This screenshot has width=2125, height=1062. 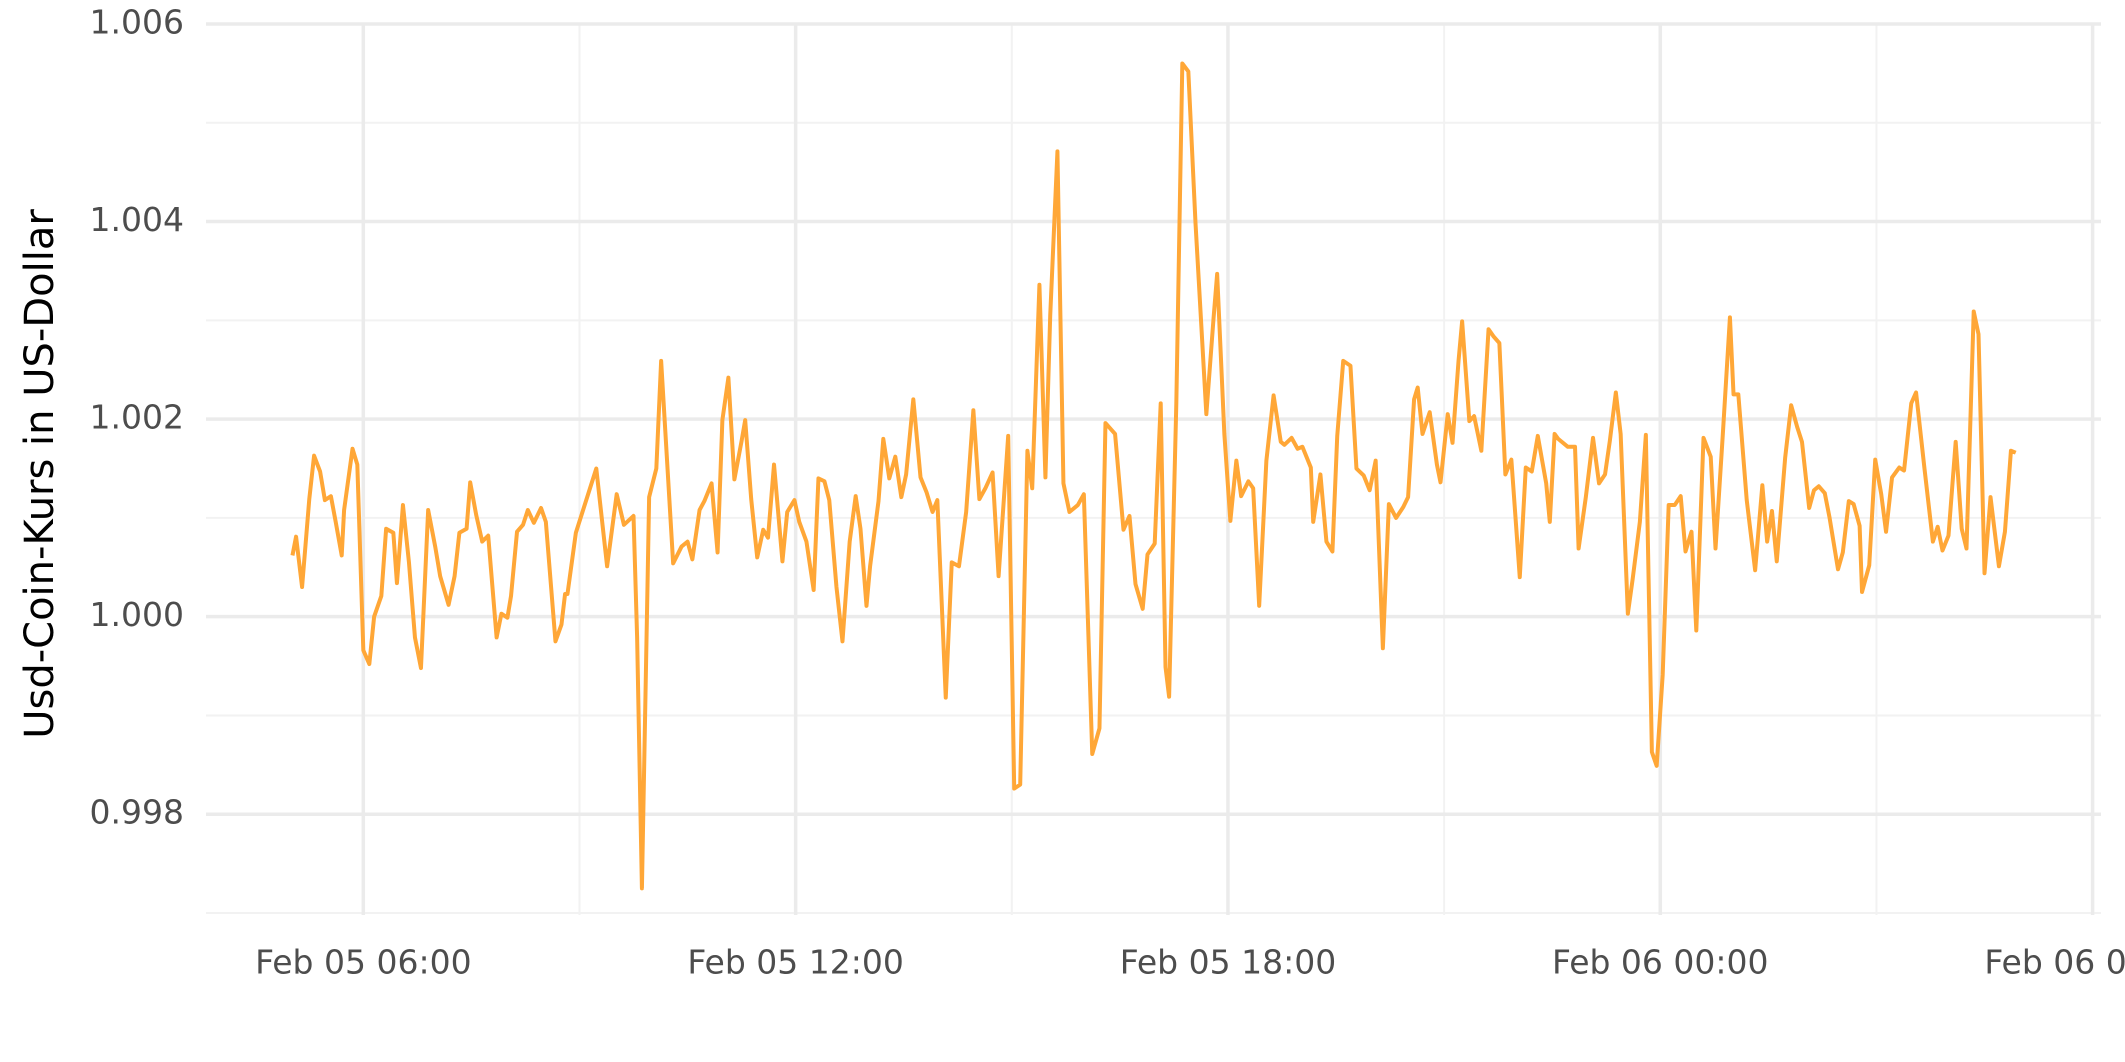 I want to click on y-tick-label: 1.002, so click(x=137, y=417).